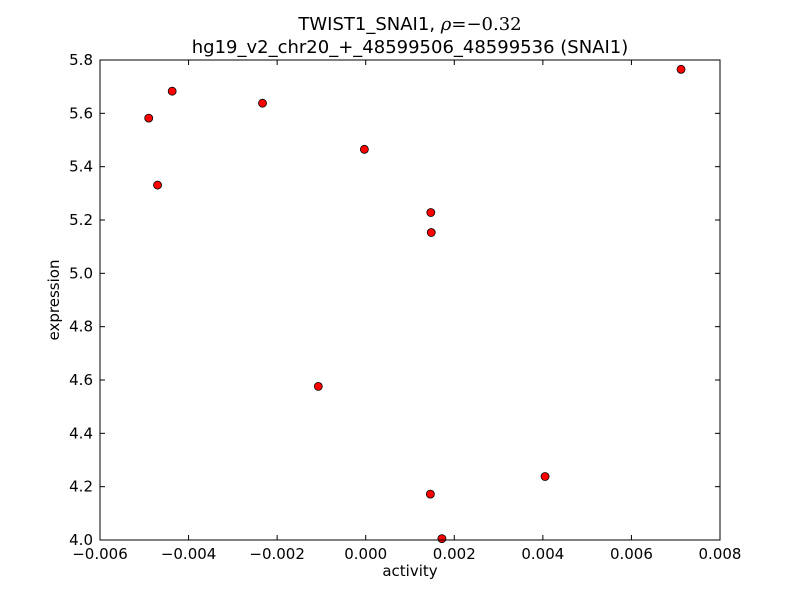 This screenshot has width=800, height=600. I want to click on x-tick-label: −0.002, so click(277, 554).